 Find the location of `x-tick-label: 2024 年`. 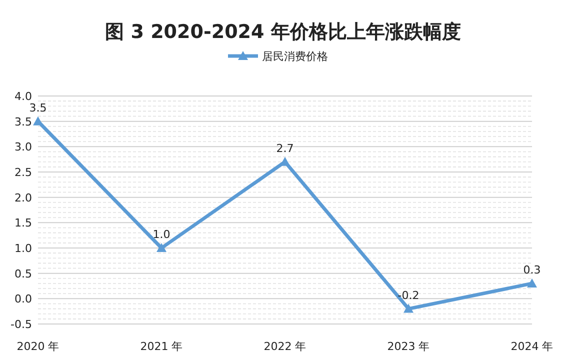

x-tick-label: 2024 年 is located at coordinates (532, 346).